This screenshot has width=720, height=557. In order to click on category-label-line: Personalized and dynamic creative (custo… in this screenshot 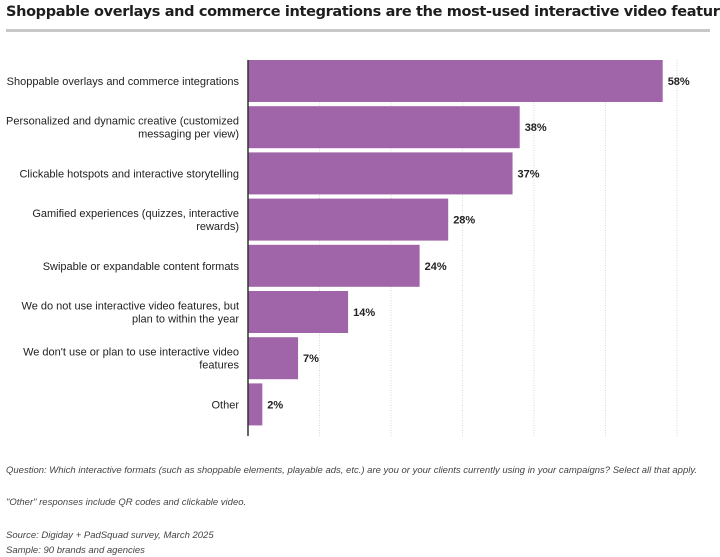, I will do `click(122, 122)`.